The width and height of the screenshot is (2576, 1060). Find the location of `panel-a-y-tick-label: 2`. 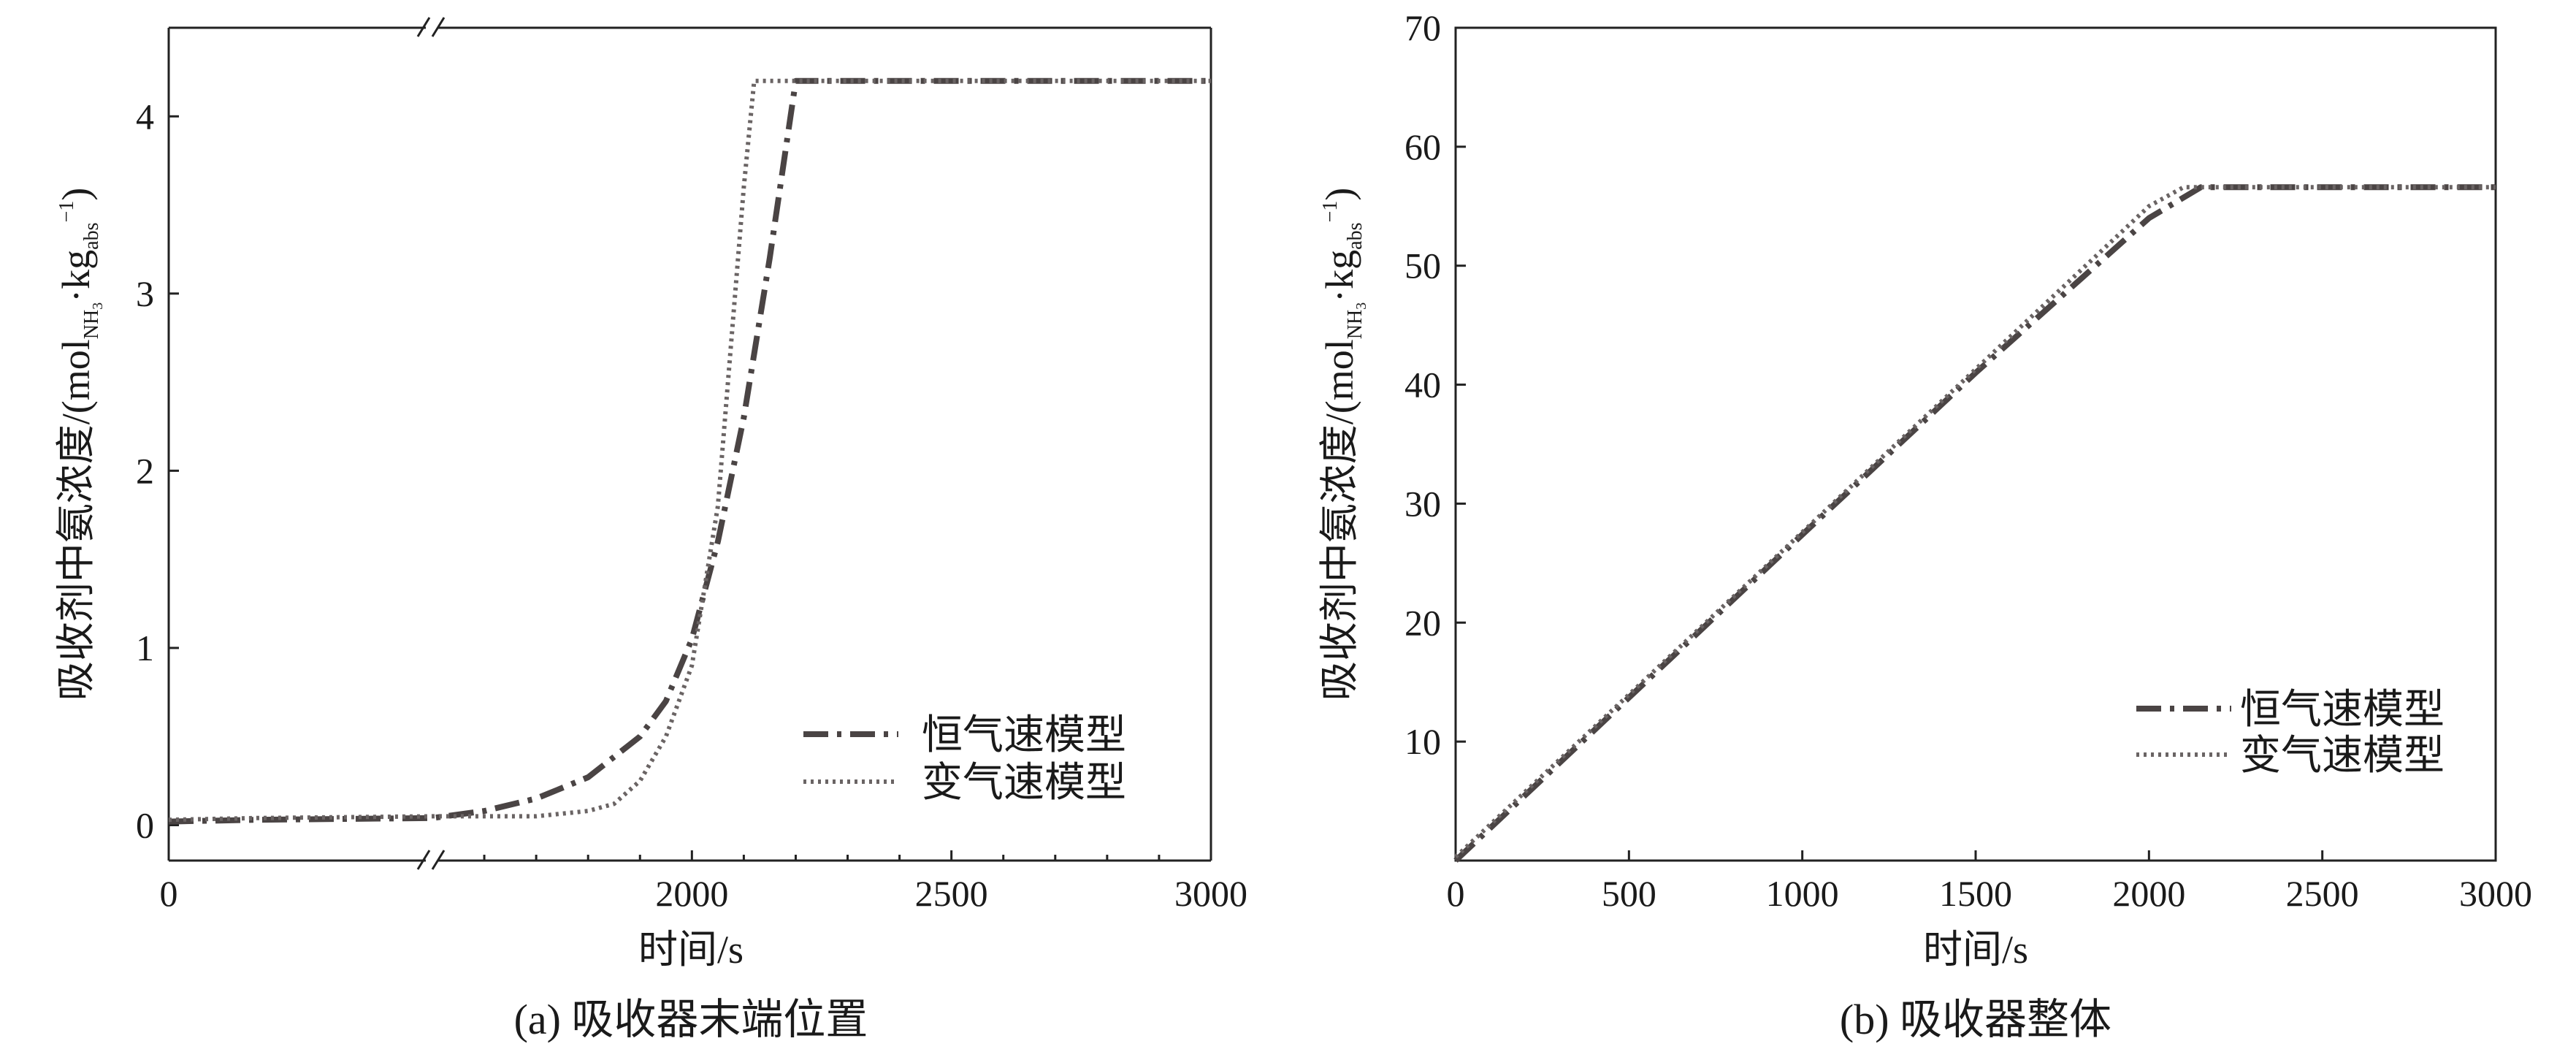

panel-a-y-tick-label: 2 is located at coordinates (145, 471).